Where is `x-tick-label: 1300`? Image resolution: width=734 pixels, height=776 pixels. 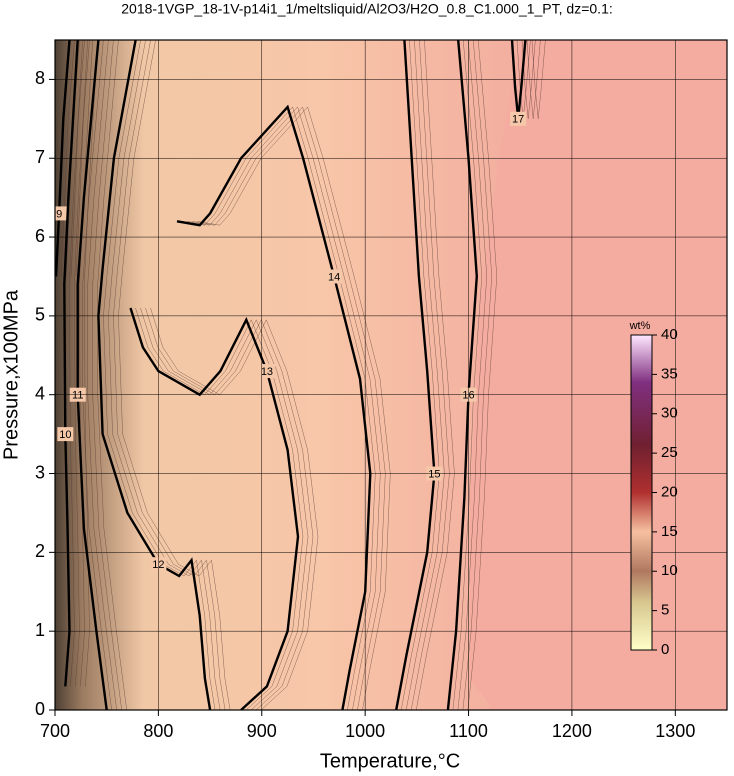 x-tick-label: 1300 is located at coordinates (675, 731).